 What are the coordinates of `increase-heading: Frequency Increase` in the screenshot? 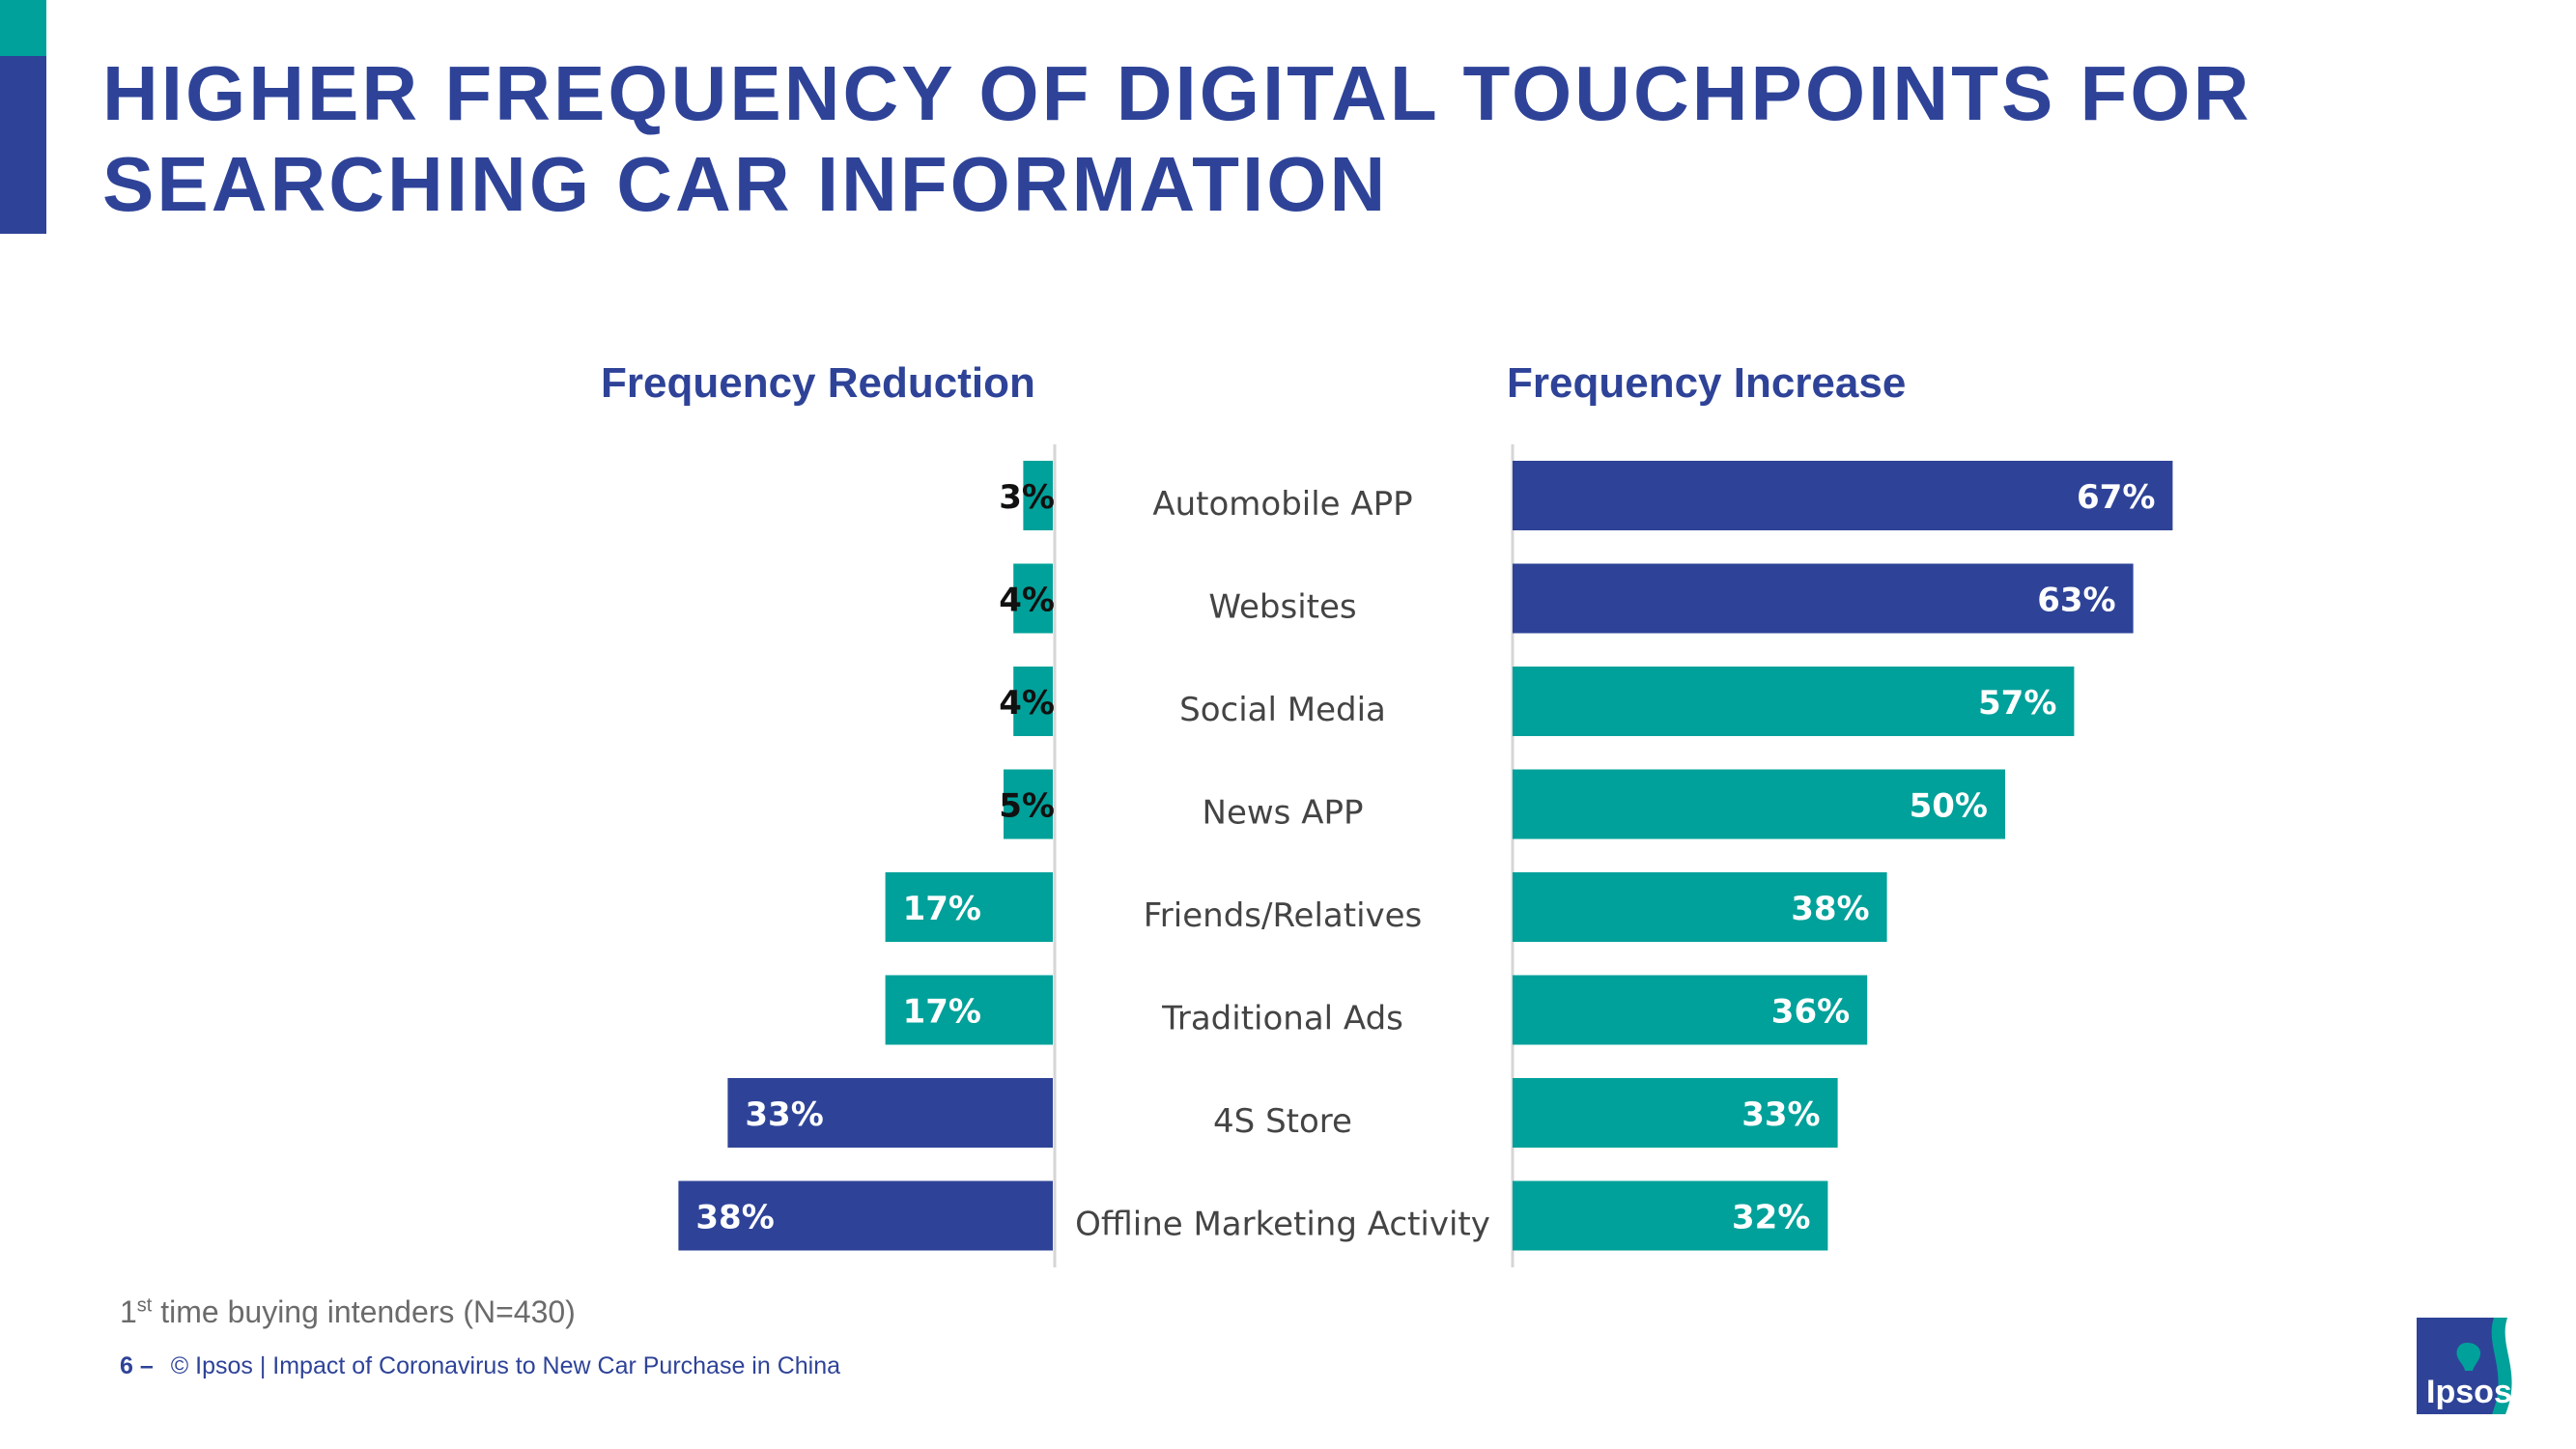 It's located at (1707, 383).